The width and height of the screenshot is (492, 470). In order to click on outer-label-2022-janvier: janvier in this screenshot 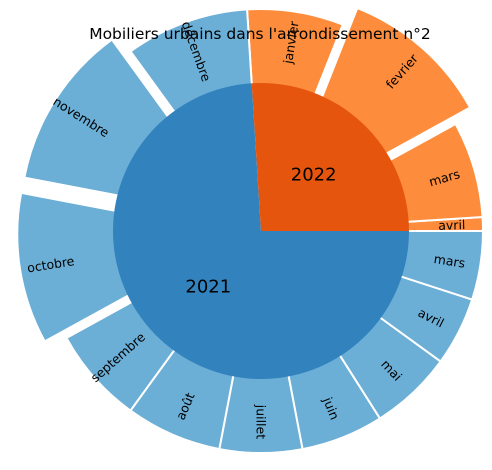, I will do `click(291, 42)`.